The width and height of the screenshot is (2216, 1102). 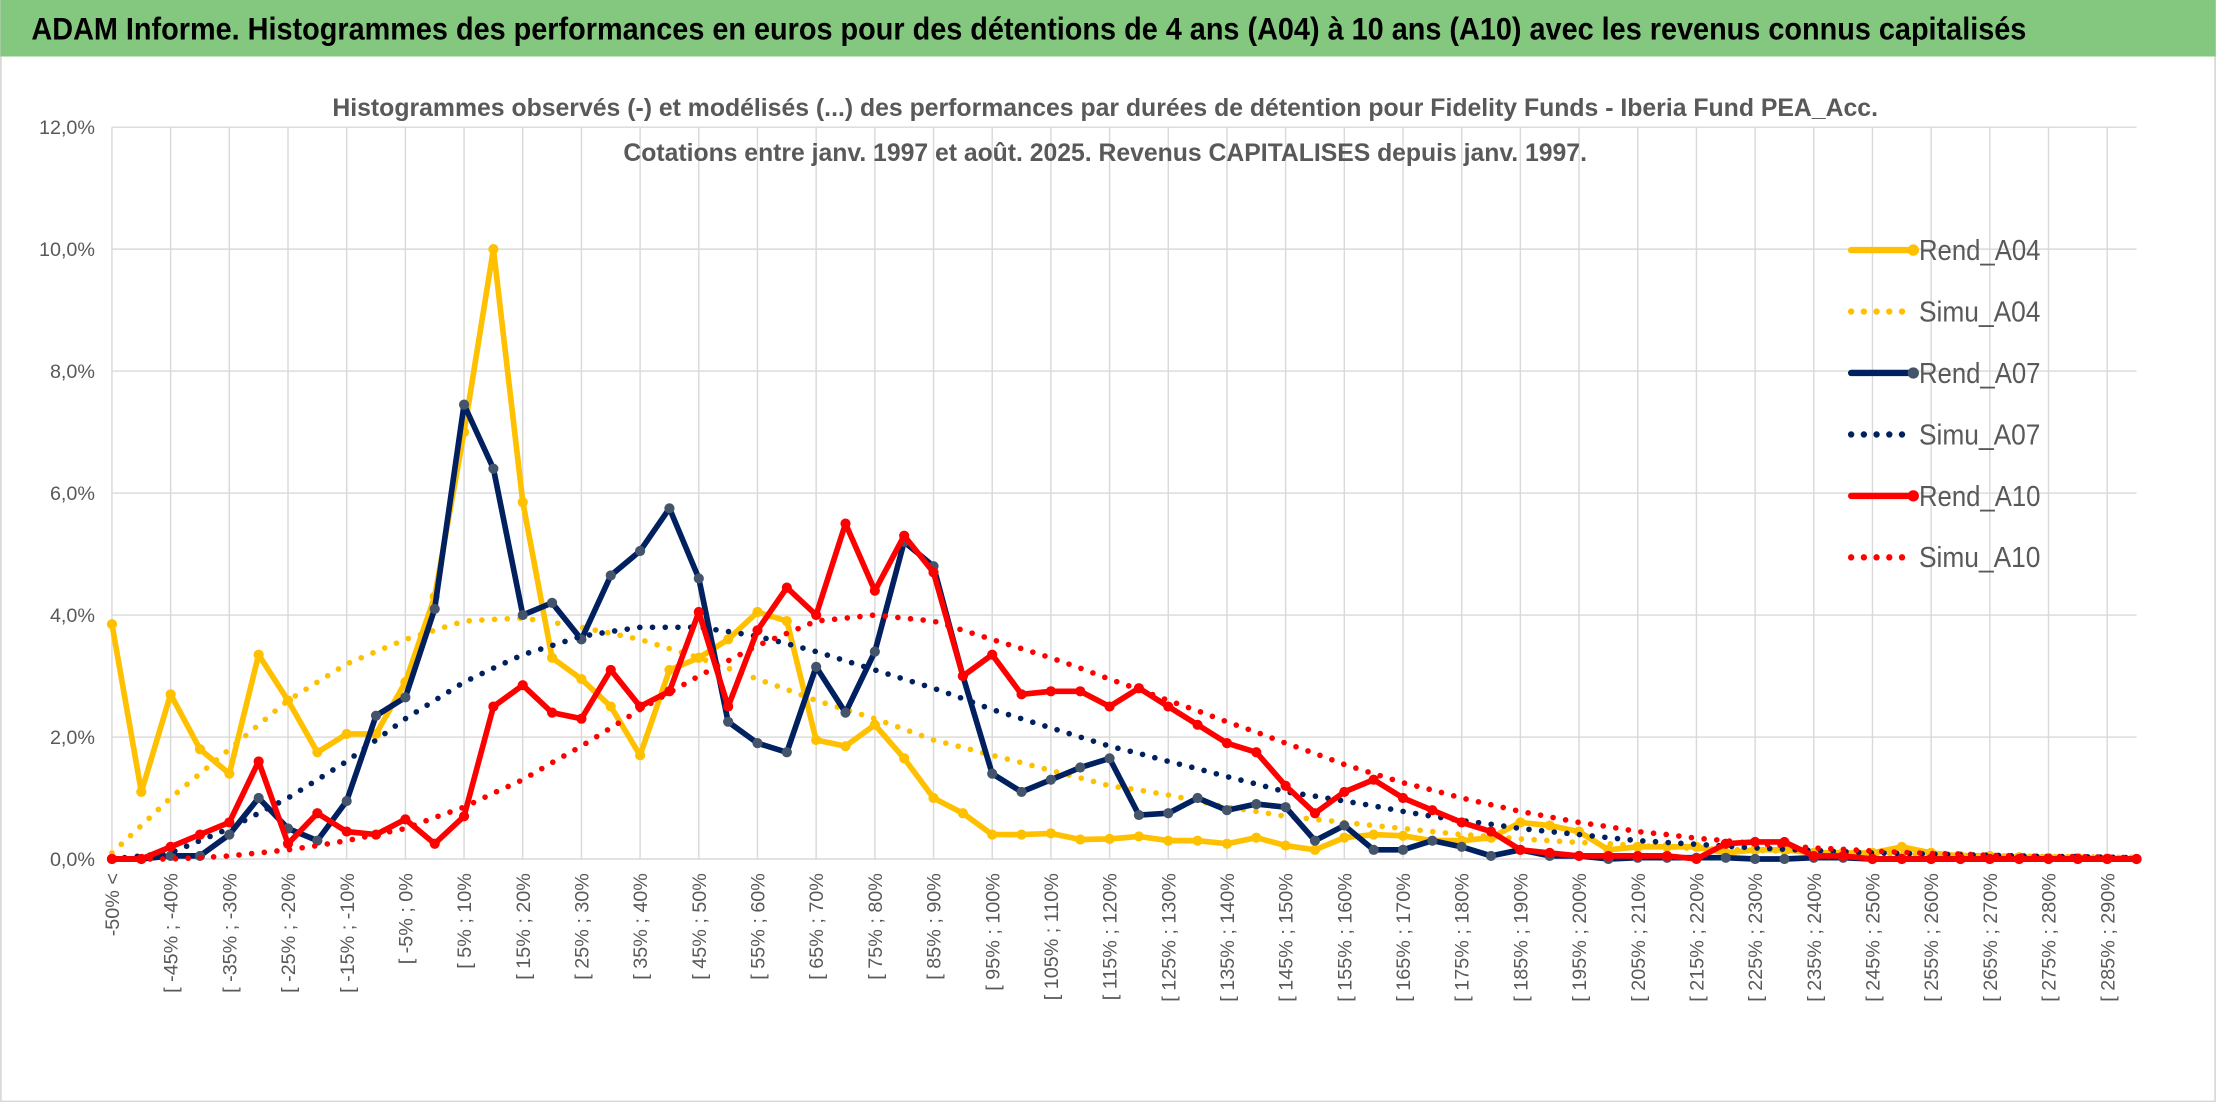 I want to click on x-tick-label: [ 255% ; 260%, so click(x=1932, y=937).